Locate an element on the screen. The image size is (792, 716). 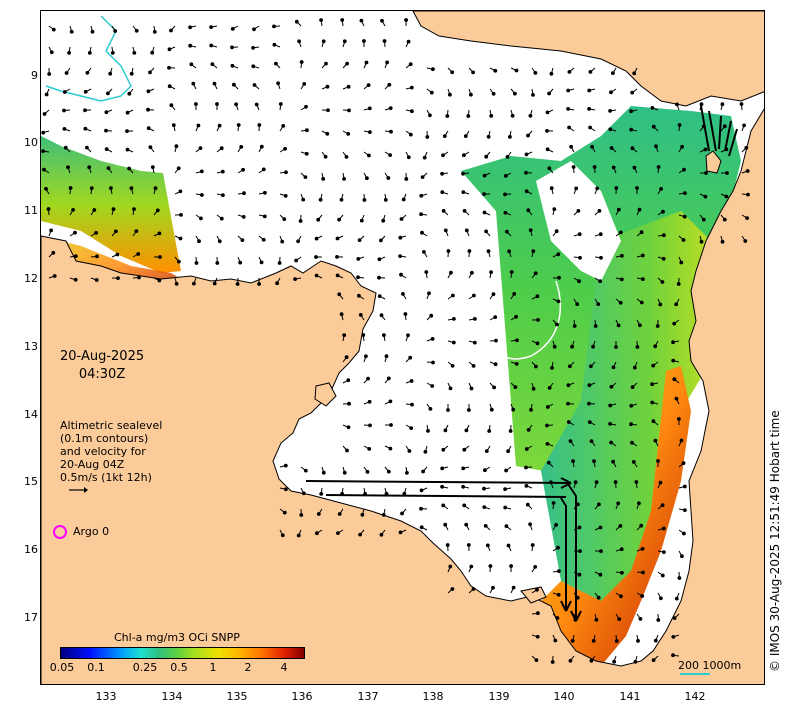
map-datetime: 20-Aug-2025 04:30Z is located at coordinates (102, 366).